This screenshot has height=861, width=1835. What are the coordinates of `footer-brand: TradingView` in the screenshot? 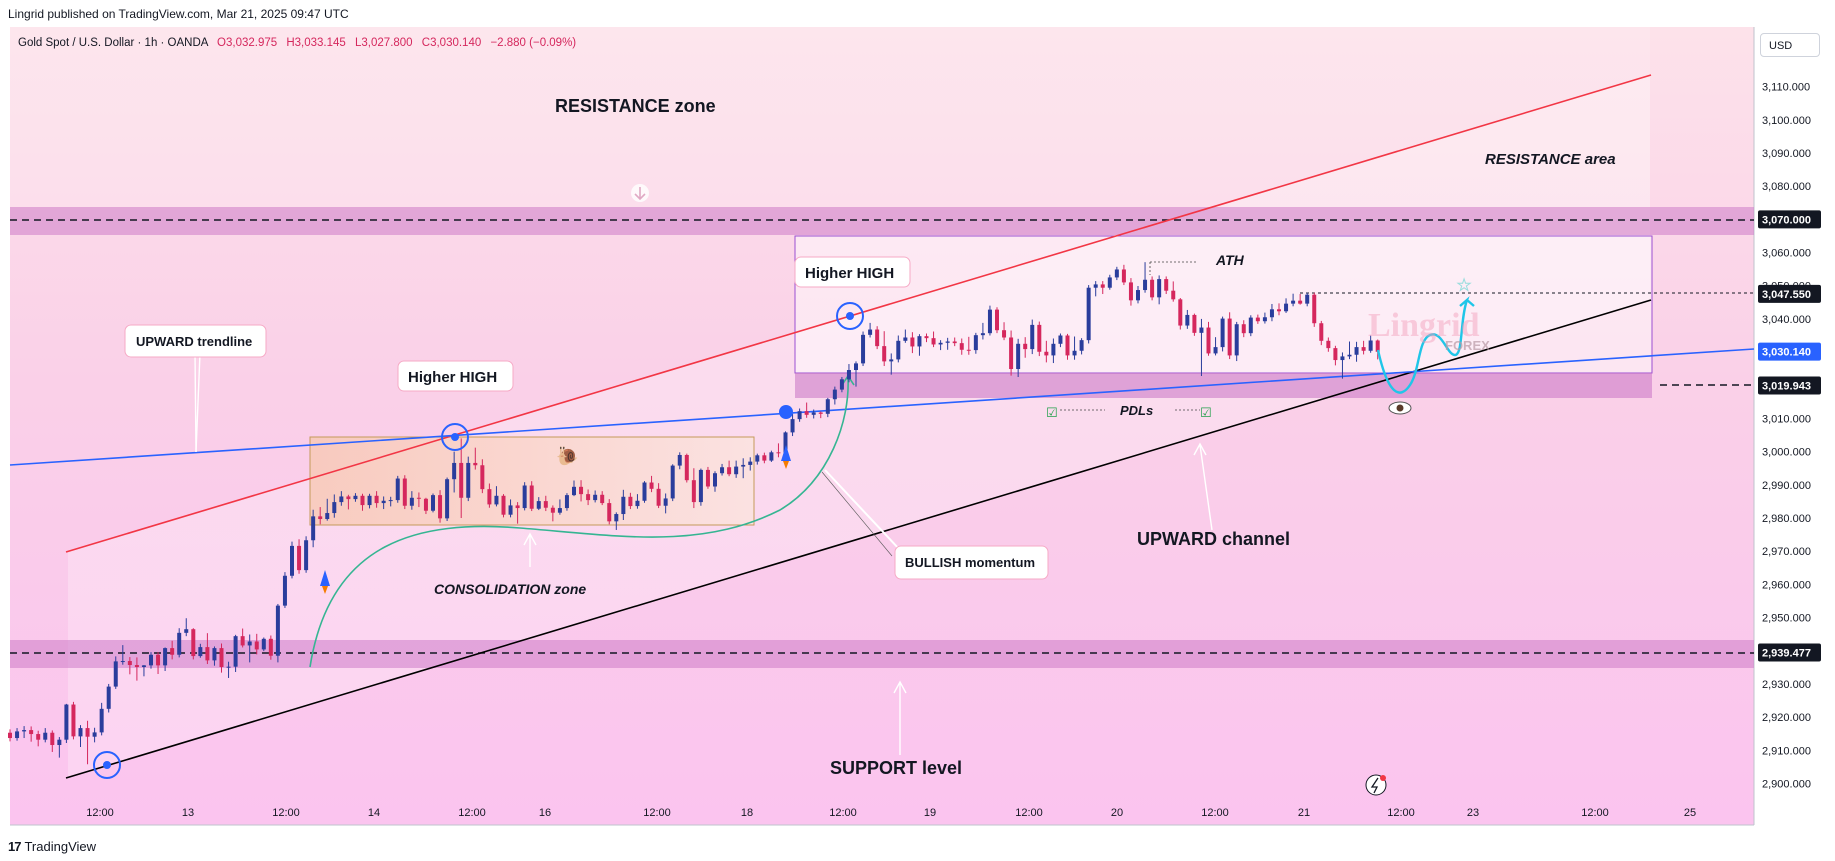 It's located at (60, 846).